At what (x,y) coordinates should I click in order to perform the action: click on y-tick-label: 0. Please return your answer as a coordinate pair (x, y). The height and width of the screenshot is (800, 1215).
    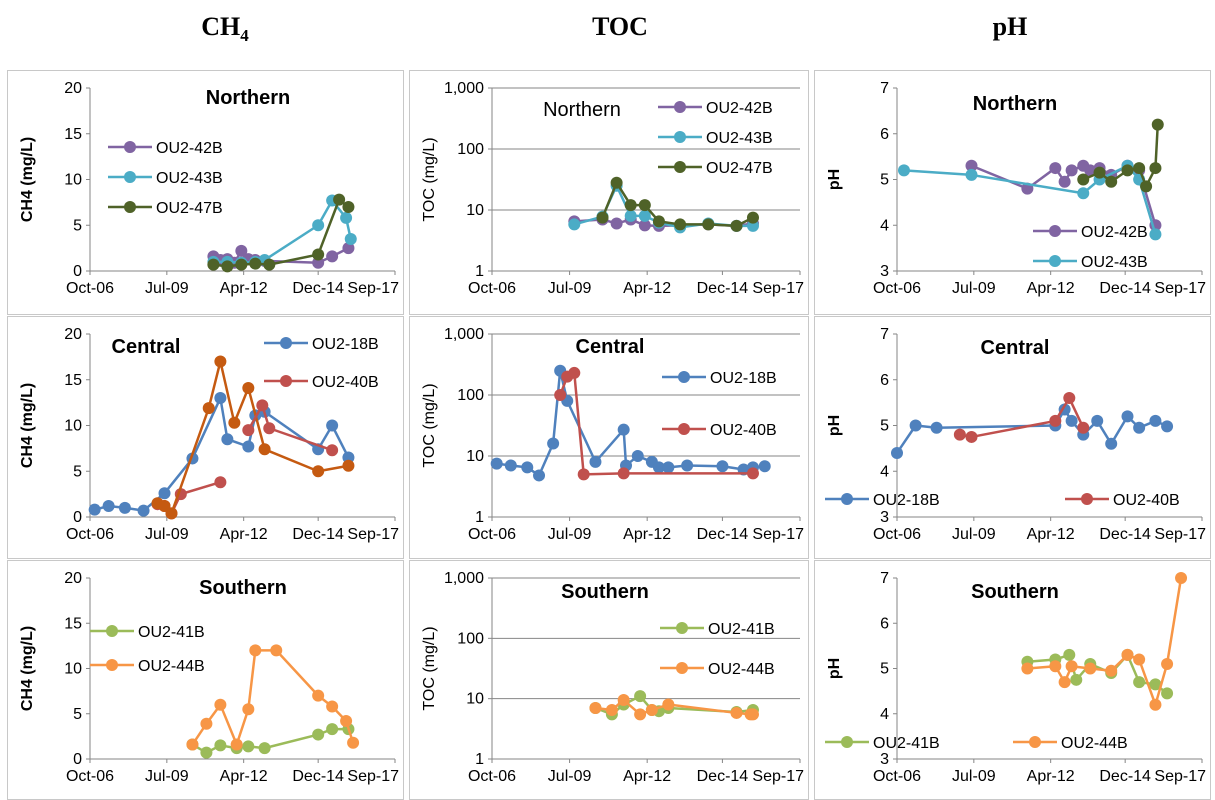
    Looking at the image, I should click on (77, 759).